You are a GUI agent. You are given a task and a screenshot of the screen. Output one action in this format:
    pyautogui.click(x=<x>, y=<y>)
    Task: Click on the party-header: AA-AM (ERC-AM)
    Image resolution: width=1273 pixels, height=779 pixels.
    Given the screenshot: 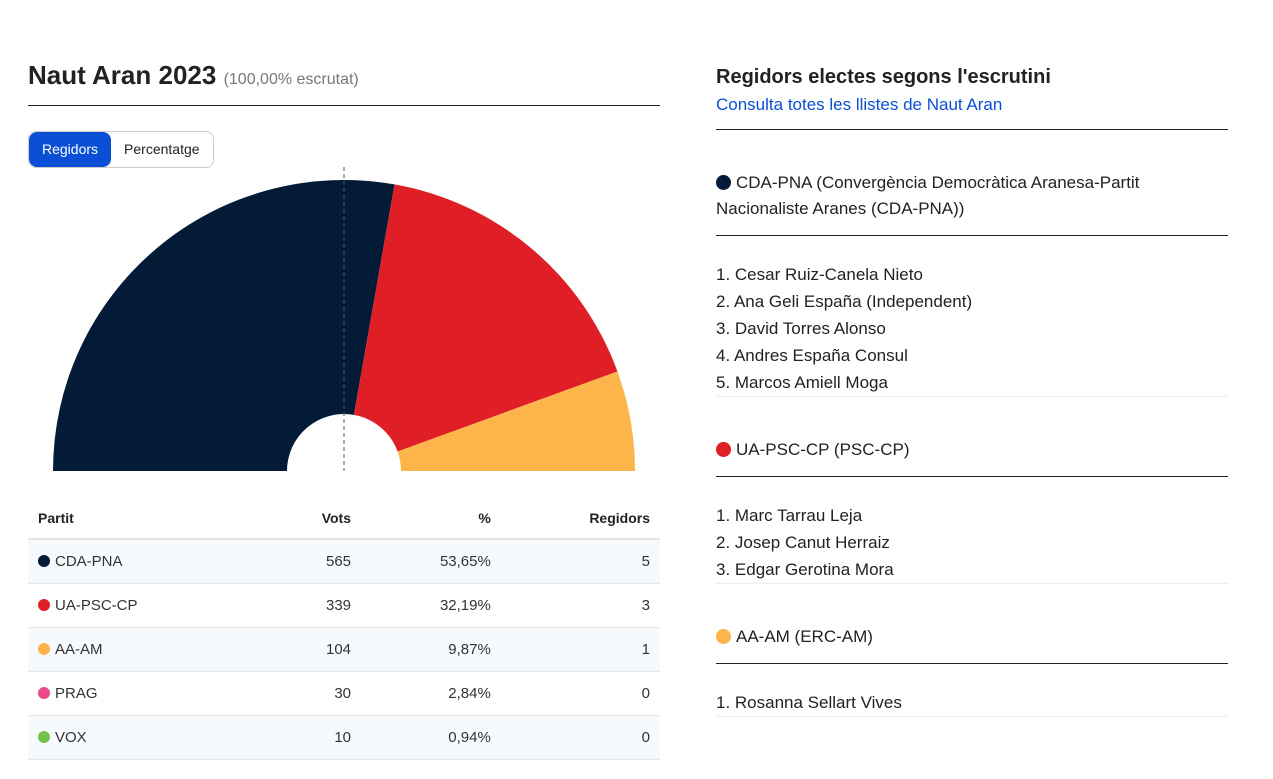 What is the action you would take?
    pyautogui.click(x=972, y=623)
    